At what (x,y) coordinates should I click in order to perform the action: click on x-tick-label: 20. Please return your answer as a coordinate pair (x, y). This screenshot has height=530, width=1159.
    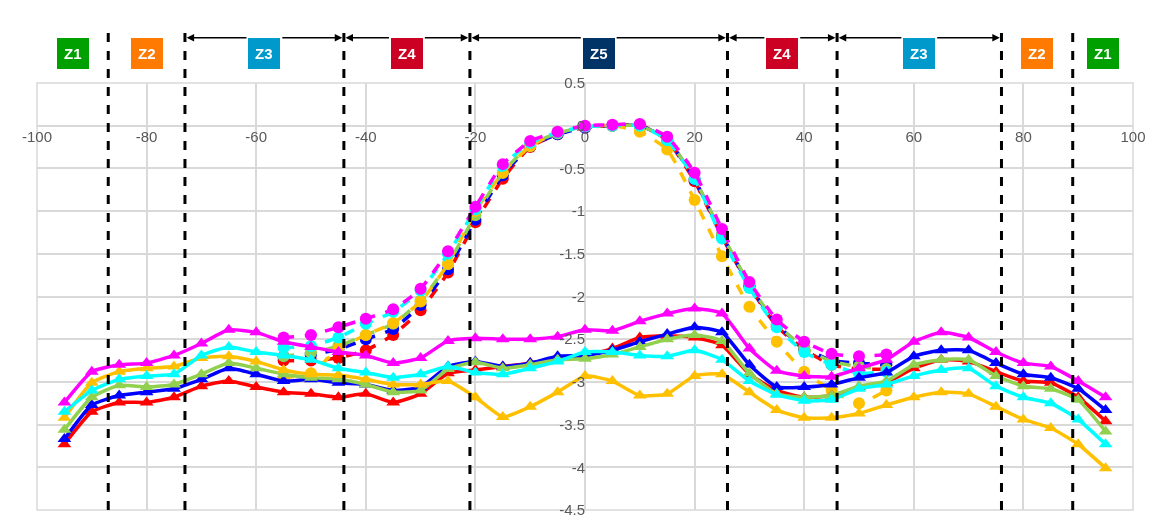
    Looking at the image, I should click on (694, 136).